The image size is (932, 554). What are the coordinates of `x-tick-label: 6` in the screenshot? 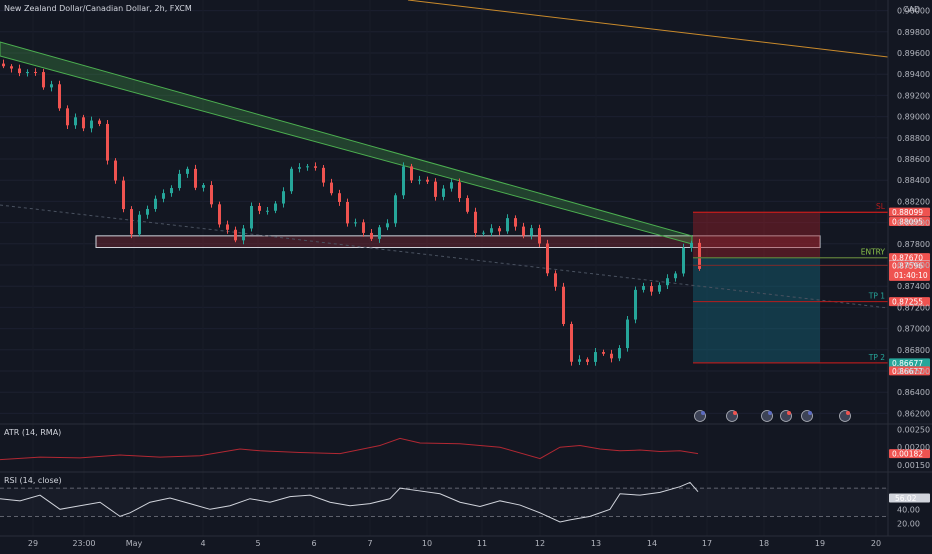 It's located at (313, 543).